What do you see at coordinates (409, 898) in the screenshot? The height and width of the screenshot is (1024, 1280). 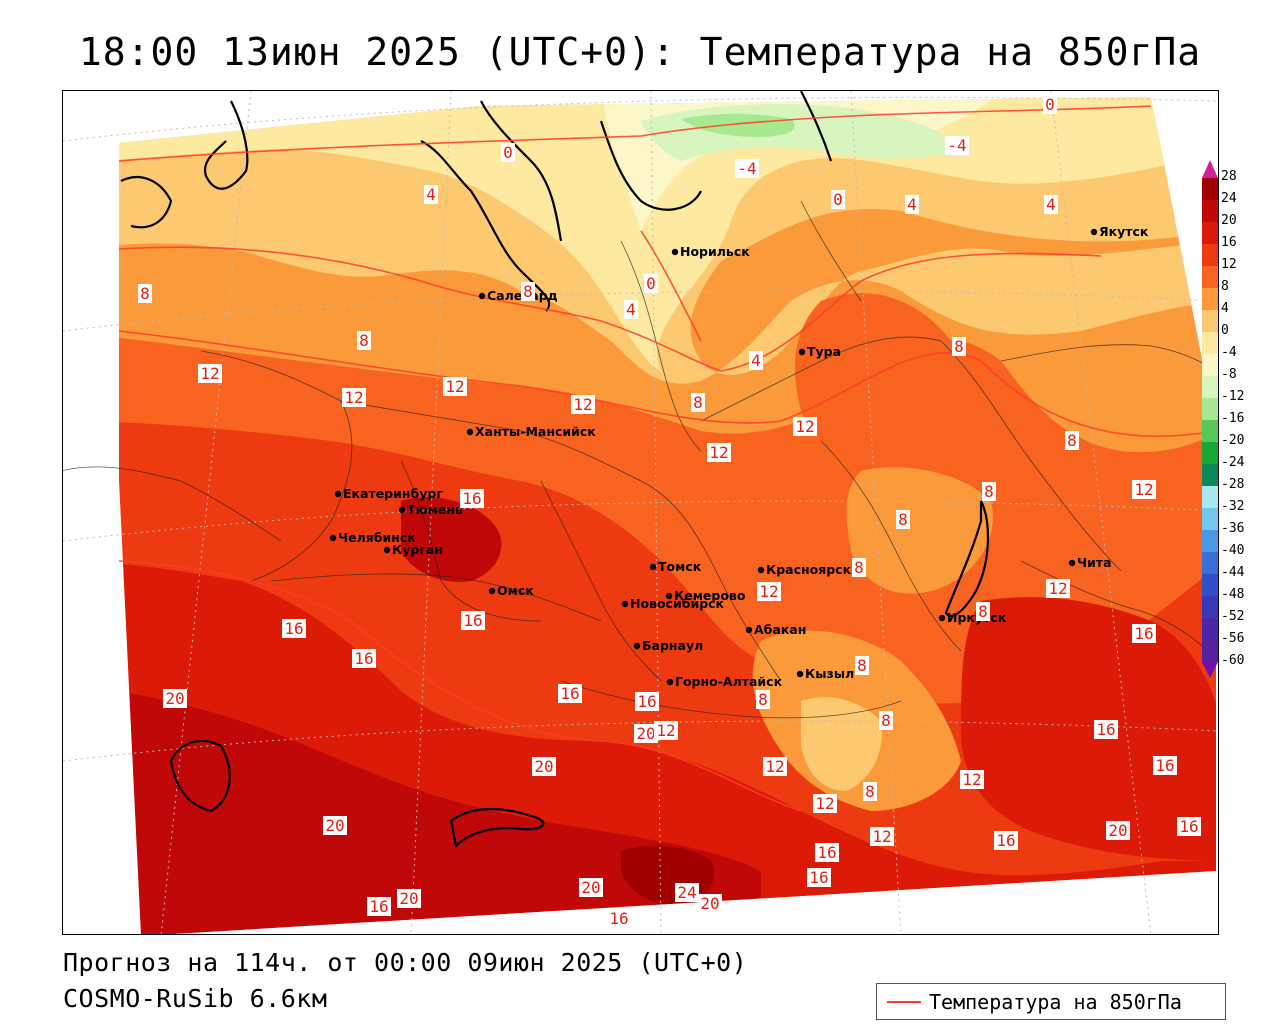 I see `isotherm-label-60: 20` at bounding box center [409, 898].